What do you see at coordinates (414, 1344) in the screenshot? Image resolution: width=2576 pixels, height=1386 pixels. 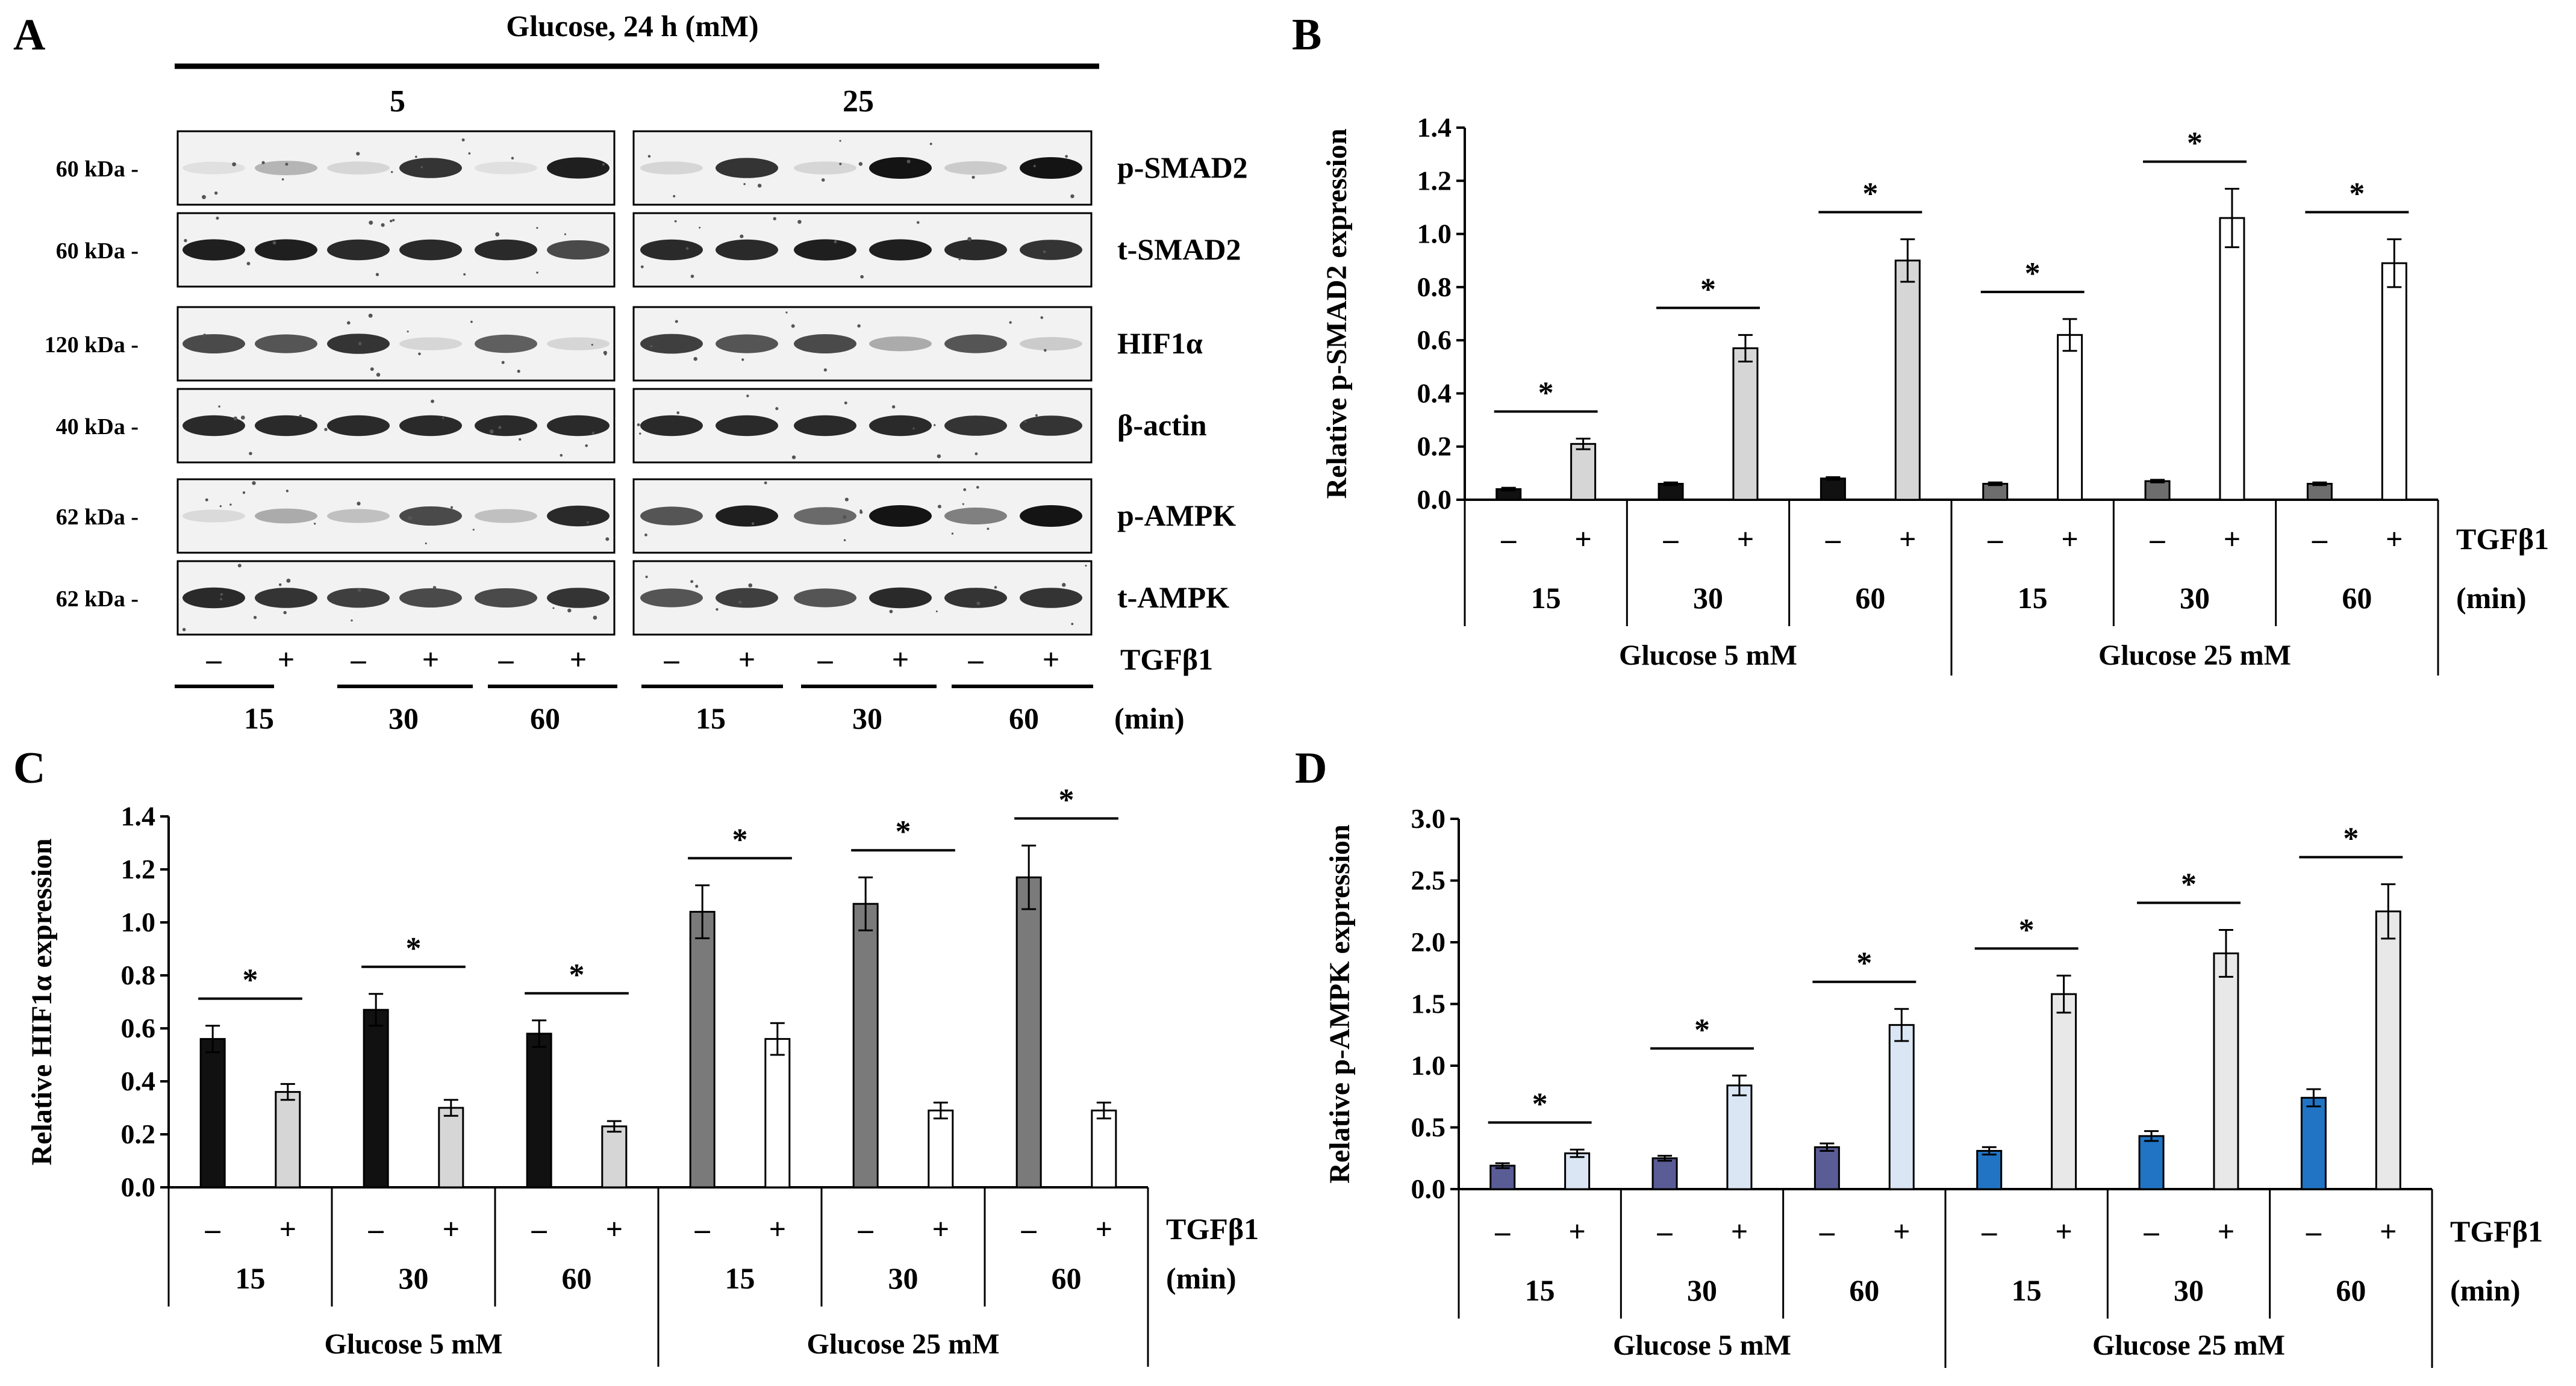 I see `group-label-glucose-5: Glucose 5 mM` at bounding box center [414, 1344].